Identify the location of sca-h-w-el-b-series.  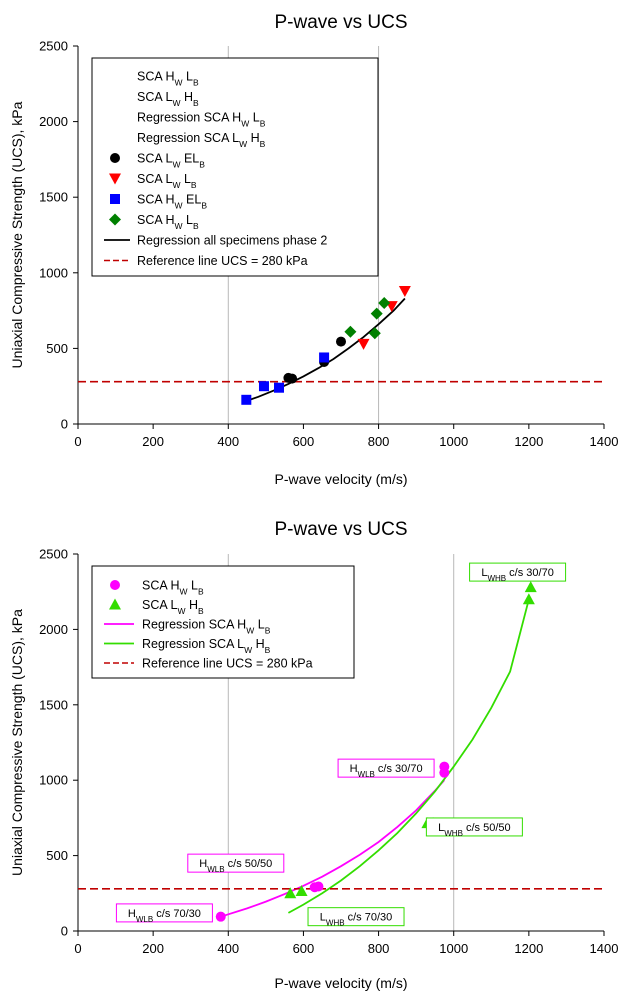
(285, 378).